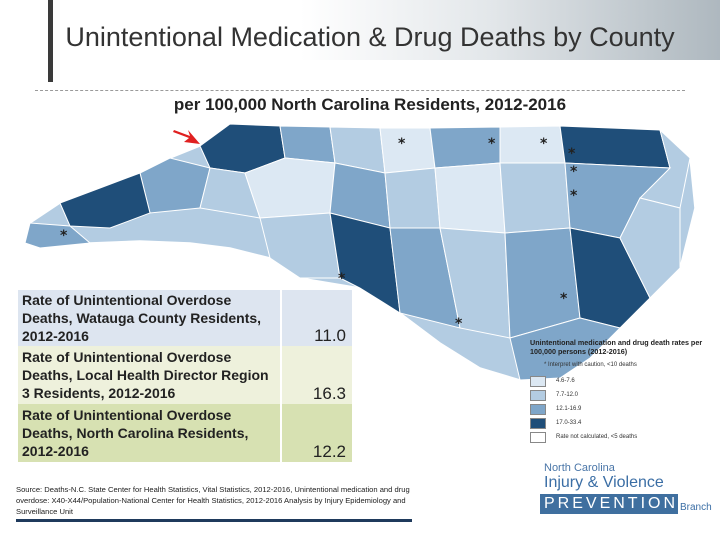  I want to click on header-gradient, so click(510, 30).